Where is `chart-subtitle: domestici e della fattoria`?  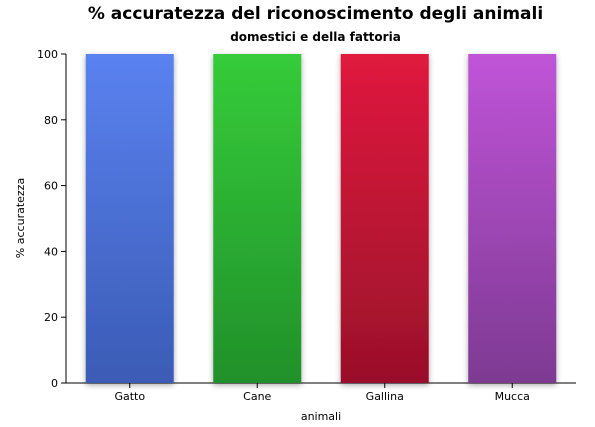
chart-subtitle: domestici e della fattoria is located at coordinates (315, 37).